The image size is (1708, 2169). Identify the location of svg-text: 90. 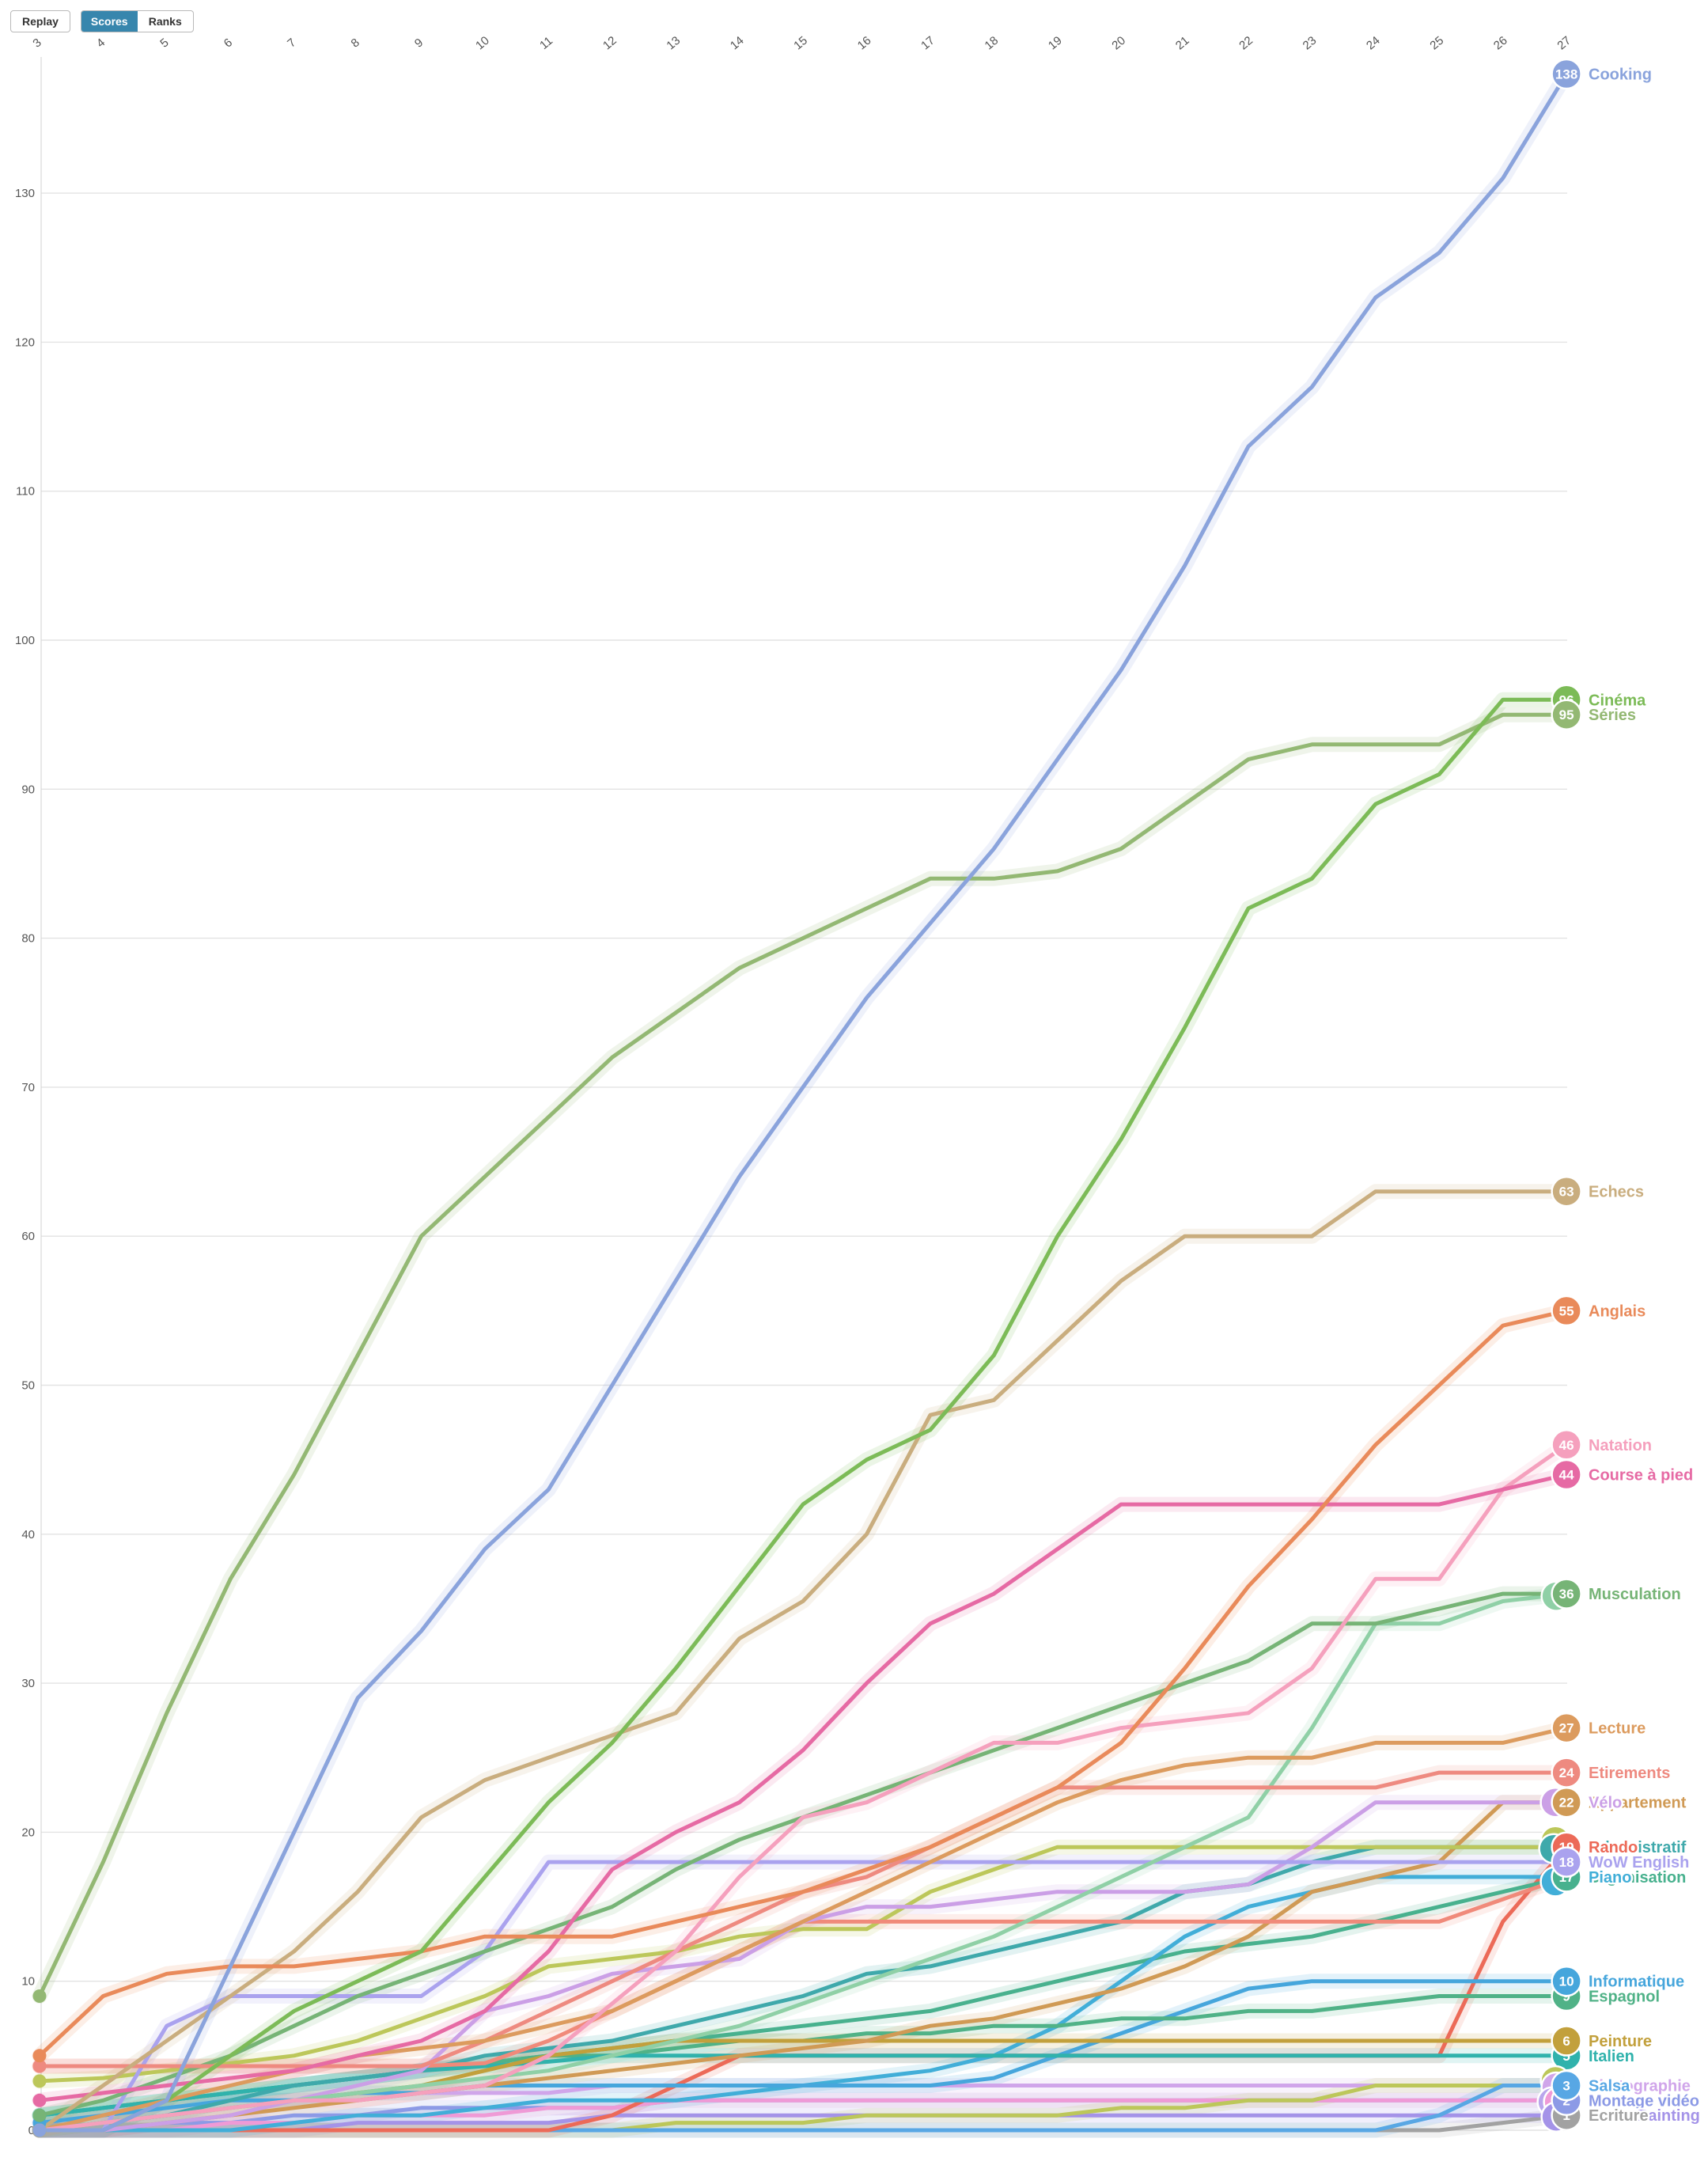
(28, 789).